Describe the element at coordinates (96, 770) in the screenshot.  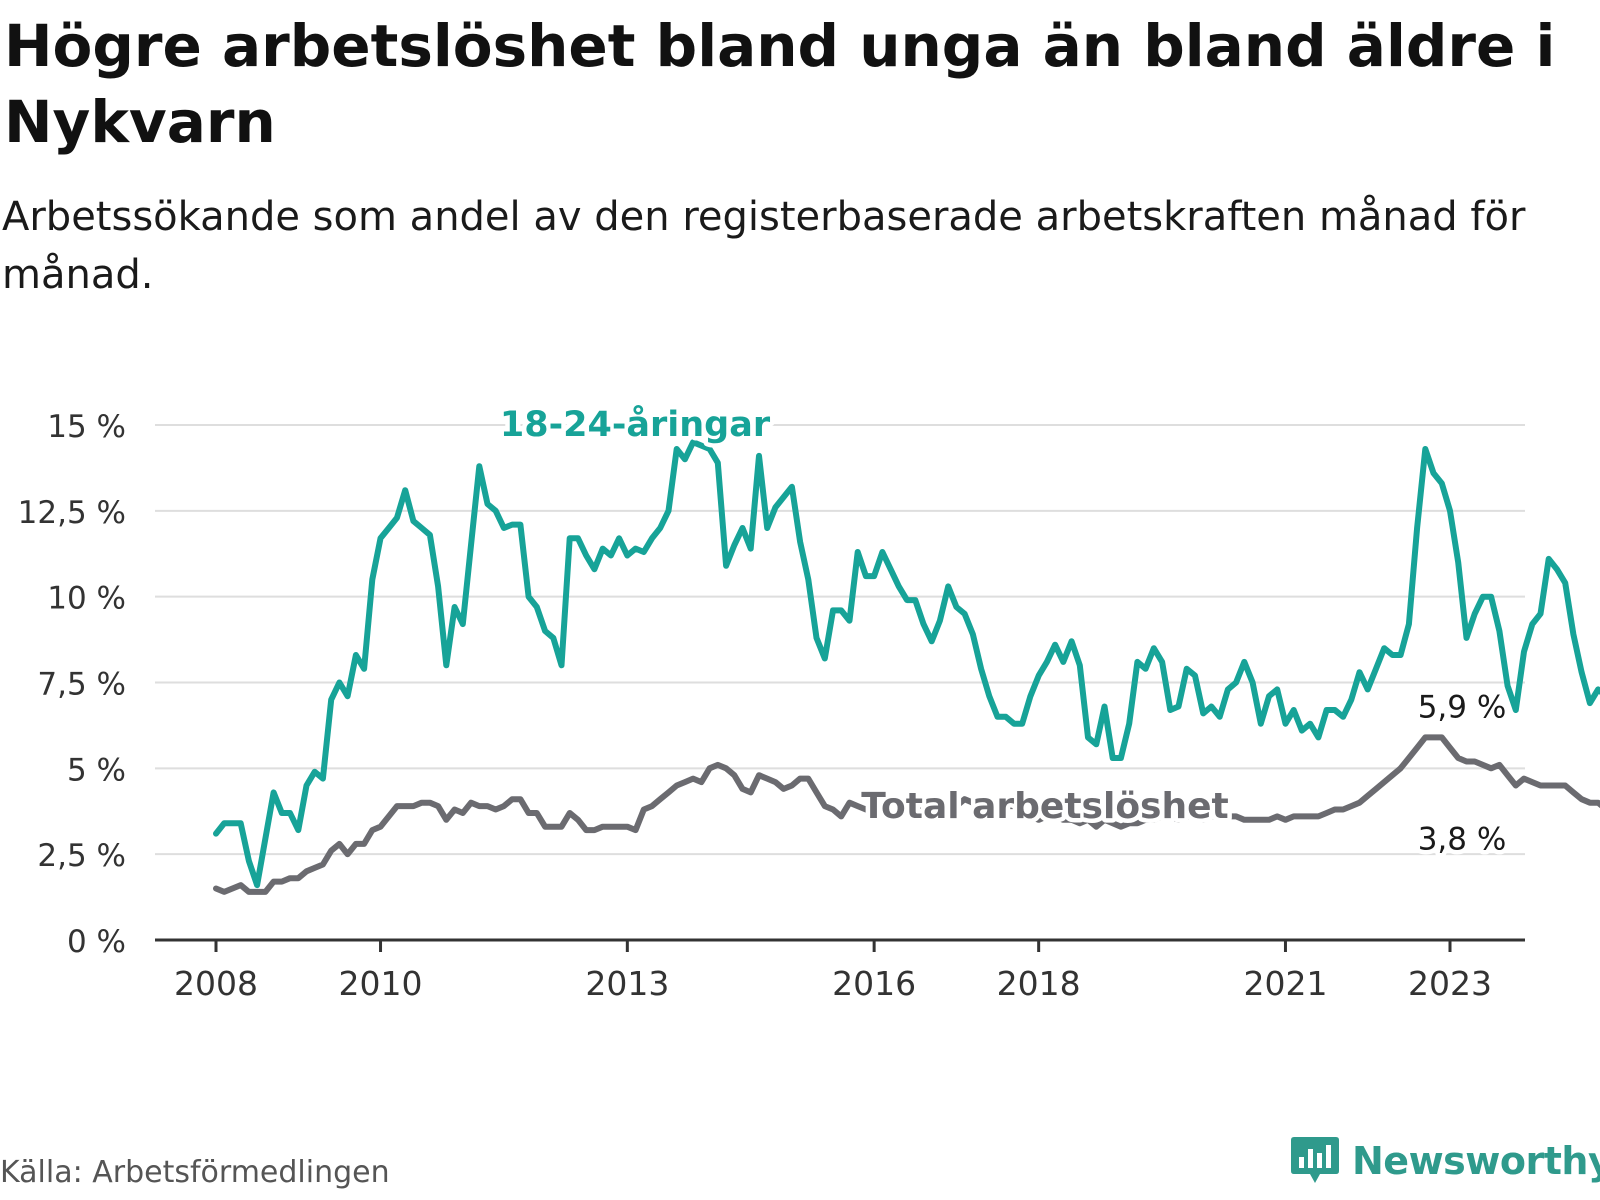
I see `y-tick-label: 5 %` at that location.